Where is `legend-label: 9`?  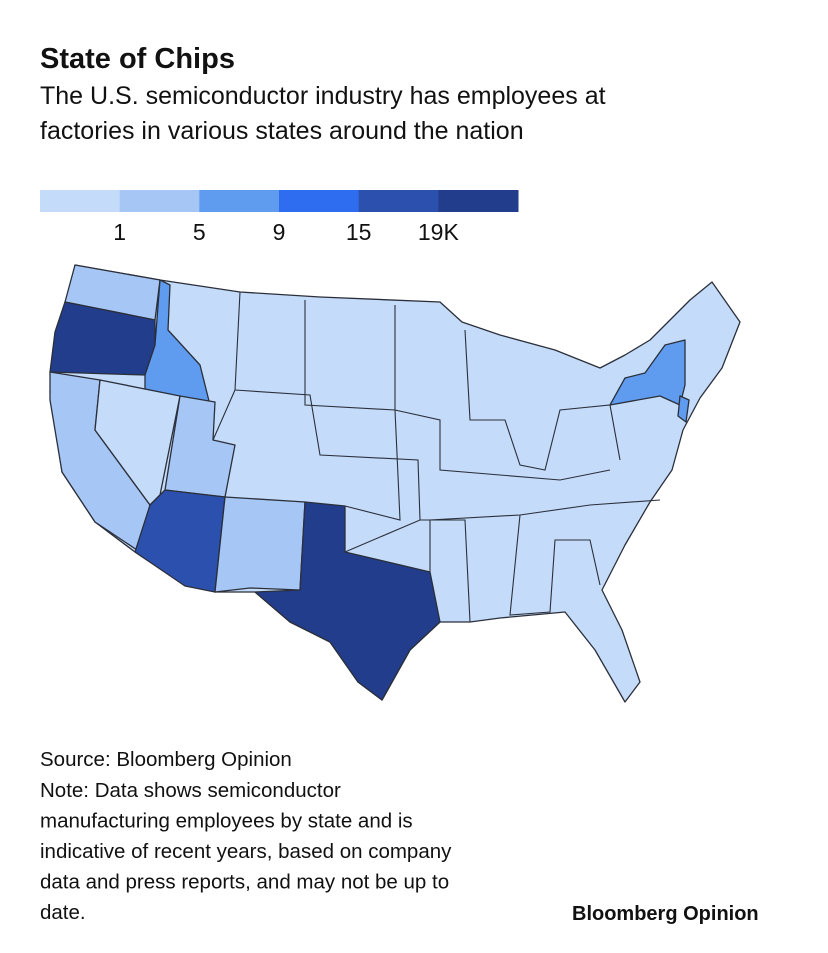
legend-label: 9 is located at coordinates (279, 232).